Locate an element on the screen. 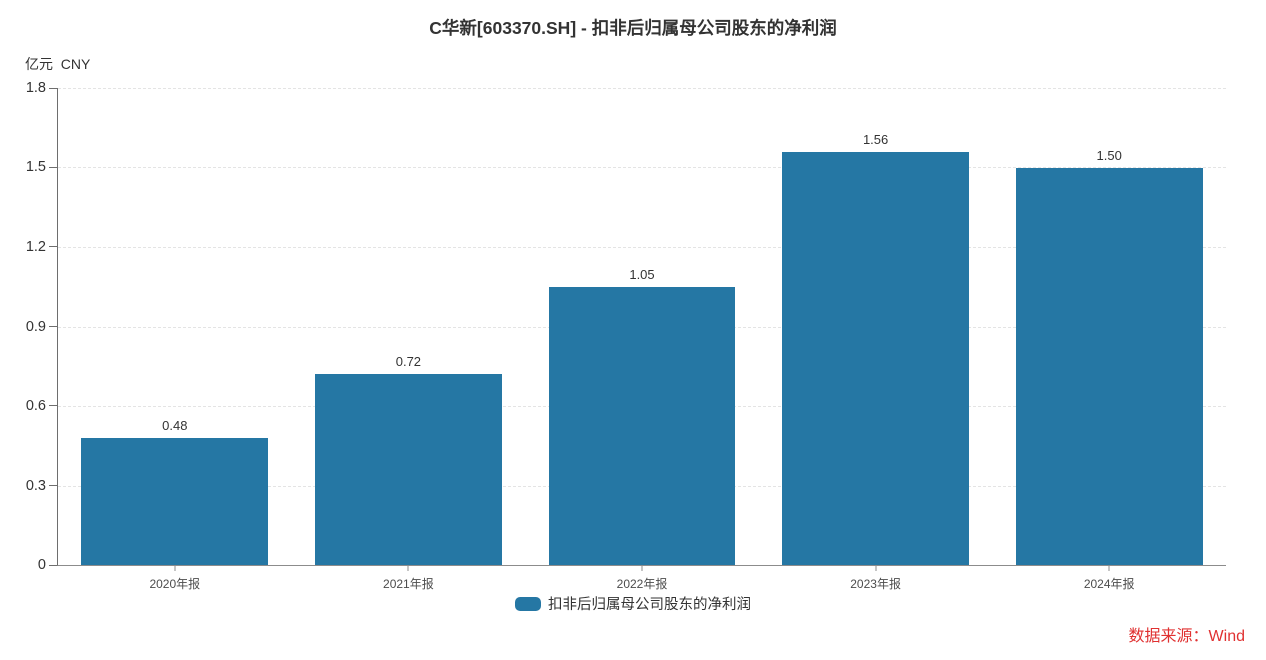 The height and width of the screenshot is (660, 1266). legend-label: 扣非后归属母公司股东的净利润 is located at coordinates (649, 605).